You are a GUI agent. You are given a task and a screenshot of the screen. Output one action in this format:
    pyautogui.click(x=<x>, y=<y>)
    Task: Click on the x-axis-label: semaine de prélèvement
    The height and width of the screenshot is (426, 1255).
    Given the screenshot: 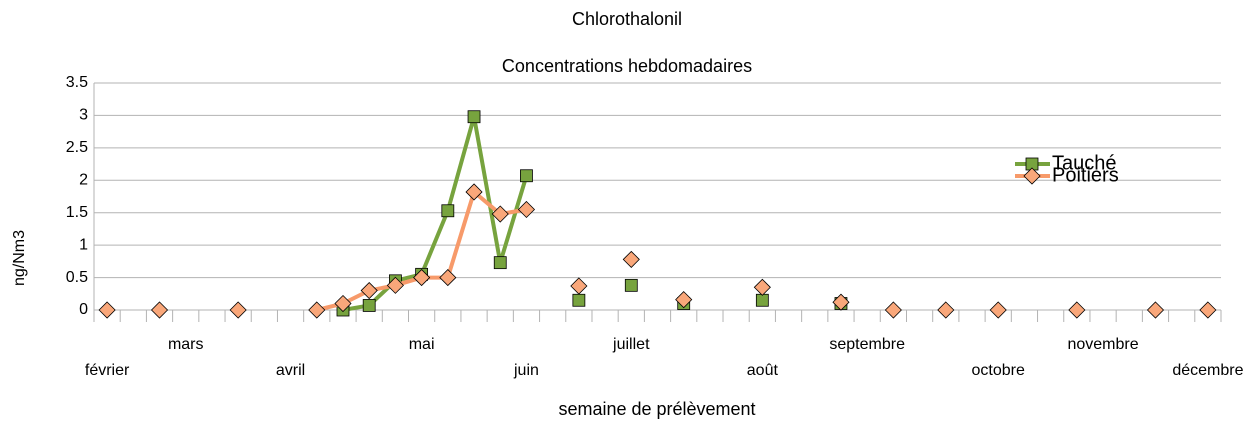 What is the action you would take?
    pyautogui.click(x=656, y=409)
    